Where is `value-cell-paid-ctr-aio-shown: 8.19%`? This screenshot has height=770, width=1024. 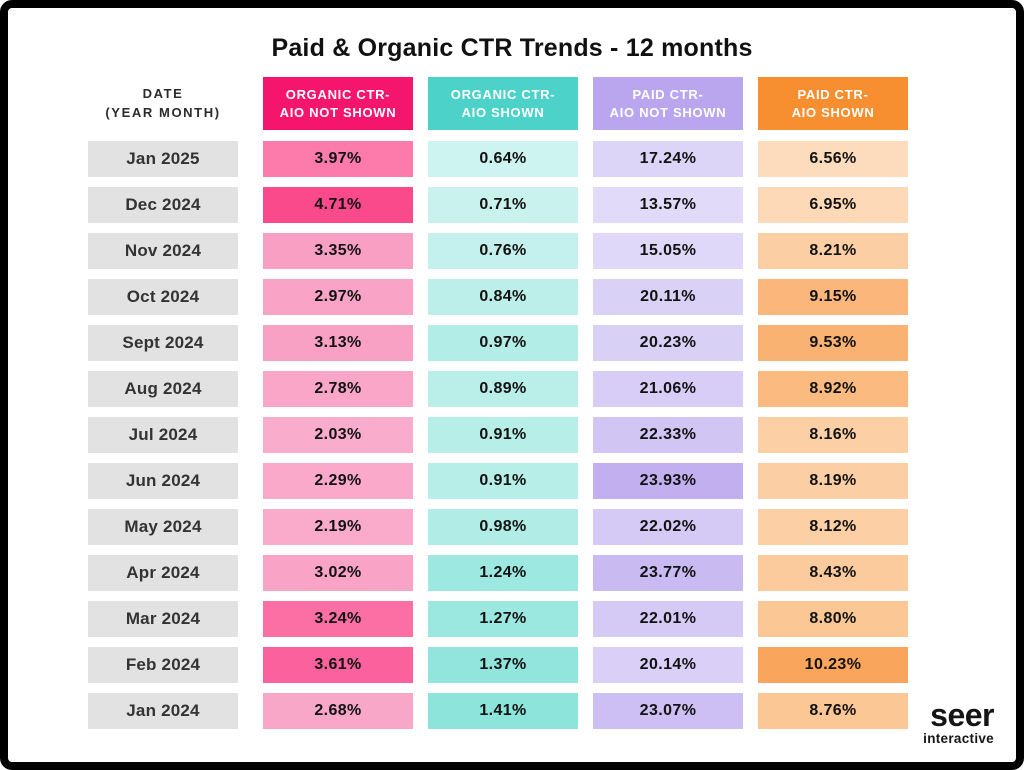
value-cell-paid-ctr-aio-shown: 8.19% is located at coordinates (833, 481).